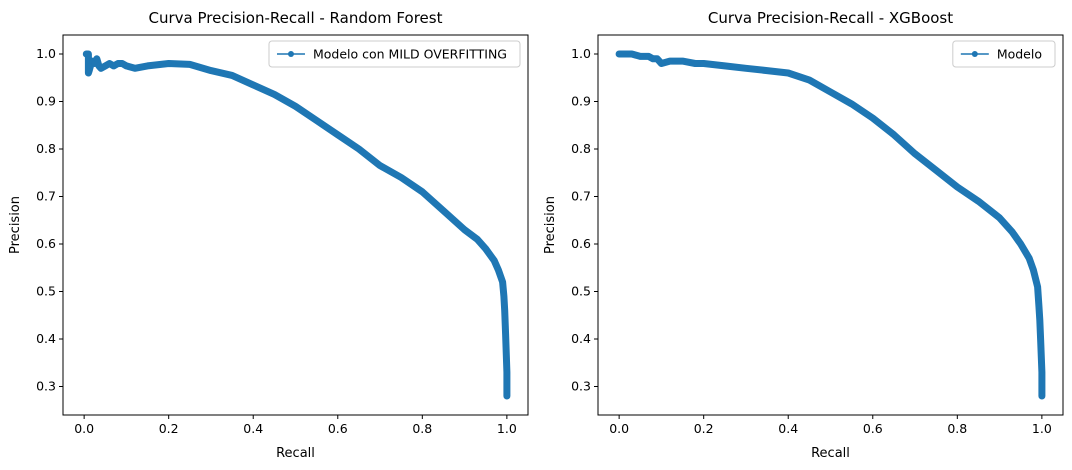 The image size is (1072, 470). I want to click on chart-title: Curva Precision-Recall - XGBoost, so click(830, 18).